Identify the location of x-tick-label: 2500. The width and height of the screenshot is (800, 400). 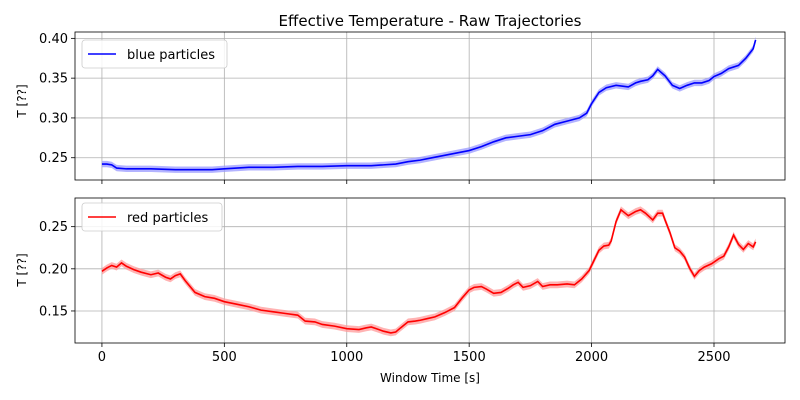
(713, 357).